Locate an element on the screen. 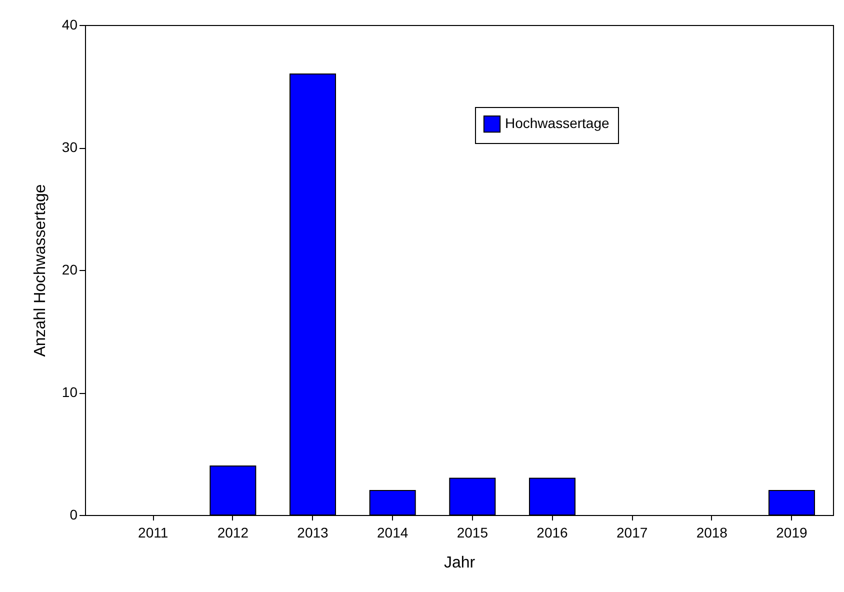 The width and height of the screenshot is (844, 592). y-tick-label: 20 is located at coordinates (70, 270).